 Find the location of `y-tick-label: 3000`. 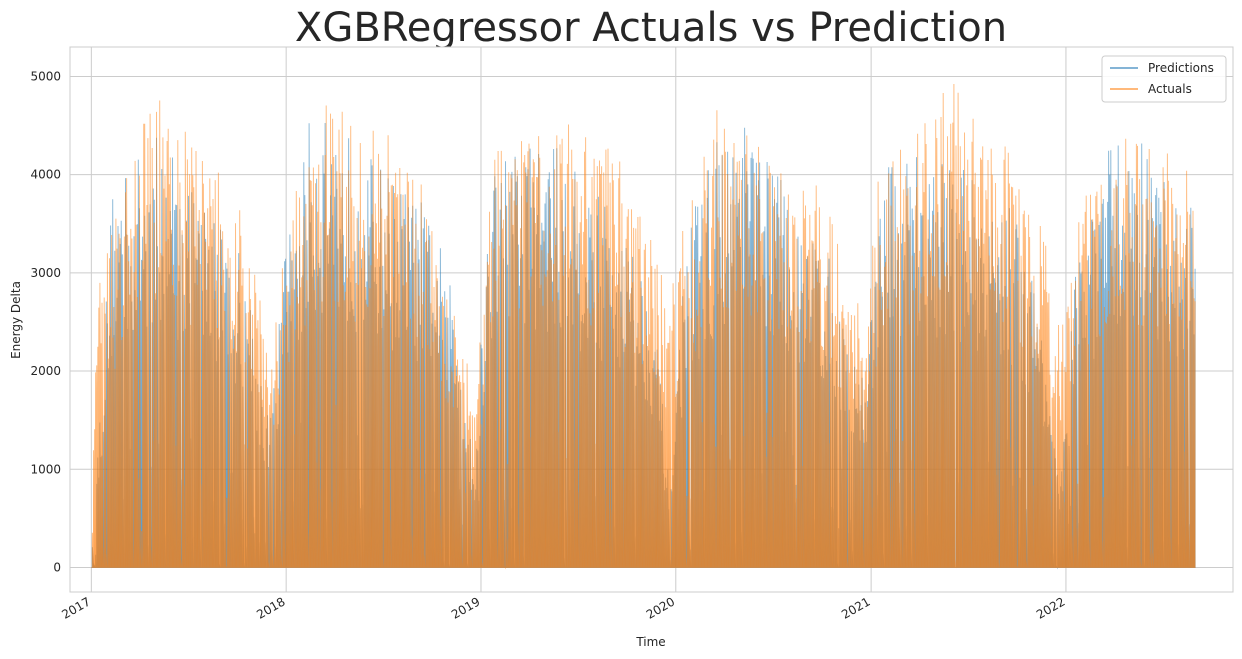

y-tick-label: 3000 is located at coordinates (45, 273).